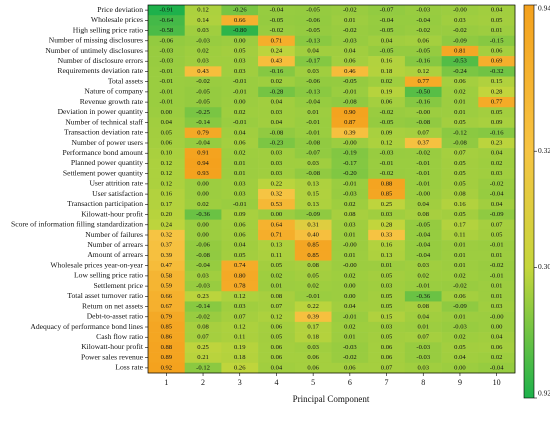  I want to click on cell-label: -0.09, so click(460, 306).